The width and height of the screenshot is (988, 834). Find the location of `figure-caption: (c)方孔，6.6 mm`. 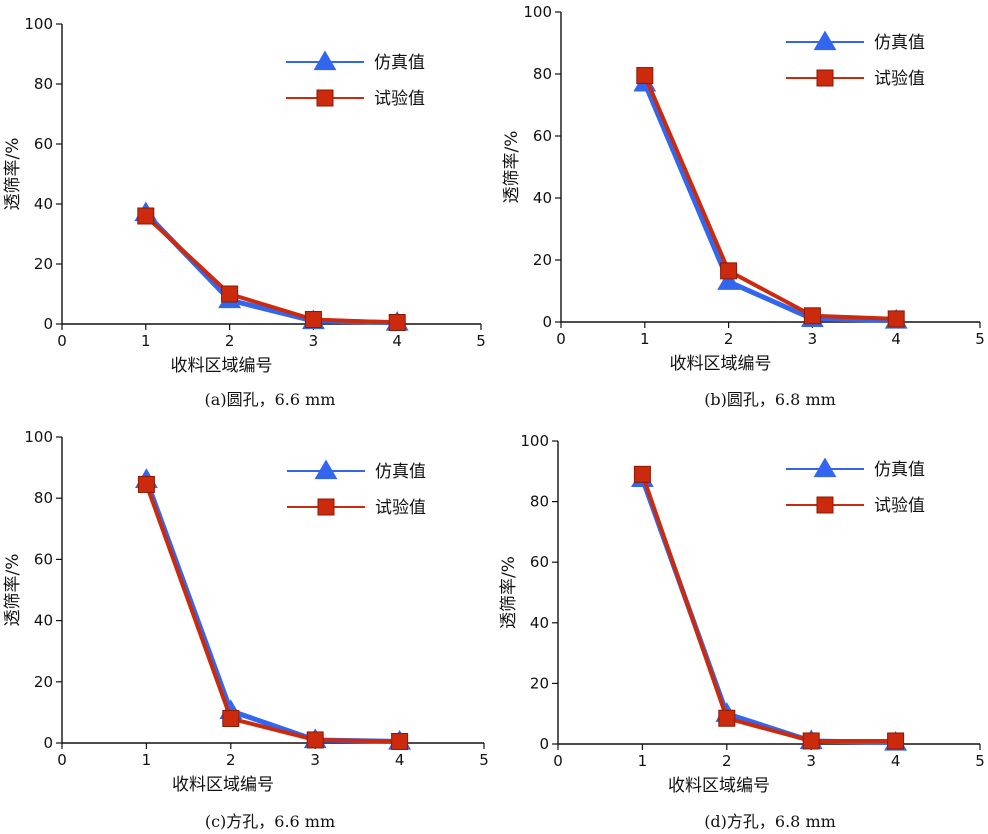

figure-caption: (c)方孔，6.6 mm is located at coordinates (270, 821).